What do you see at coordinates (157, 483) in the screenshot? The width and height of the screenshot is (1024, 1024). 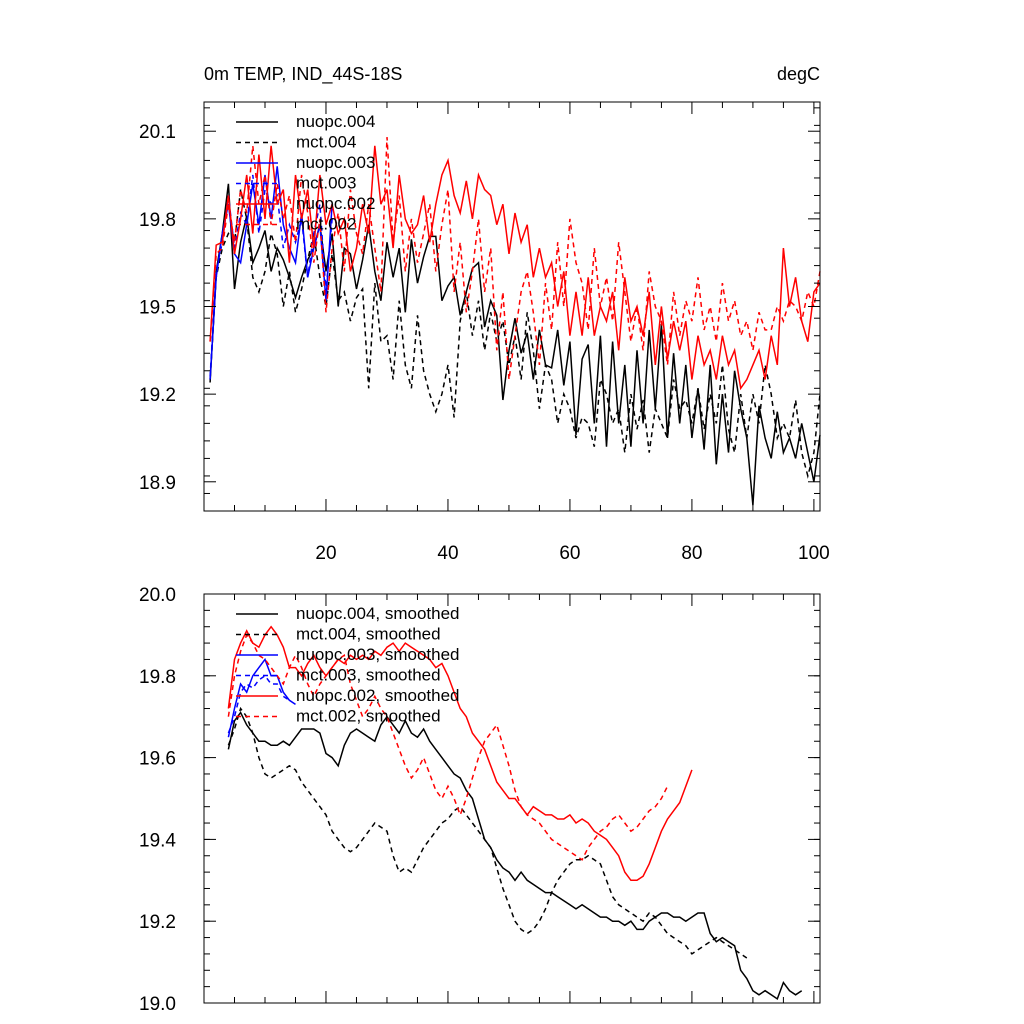 I see `y-tick-label: 18.9` at bounding box center [157, 483].